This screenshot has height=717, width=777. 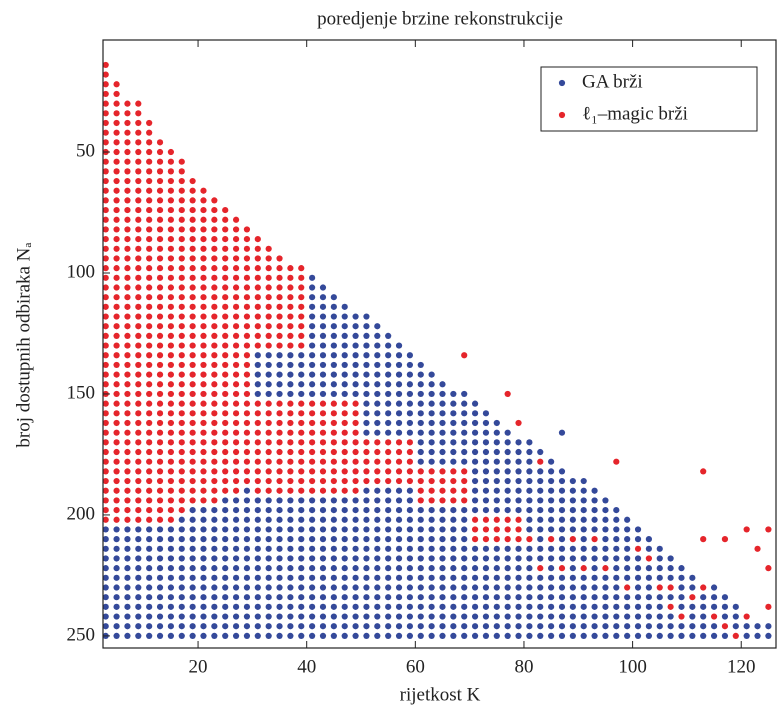 What do you see at coordinates (198, 666) in the screenshot?
I see `x-tick-label: 20` at bounding box center [198, 666].